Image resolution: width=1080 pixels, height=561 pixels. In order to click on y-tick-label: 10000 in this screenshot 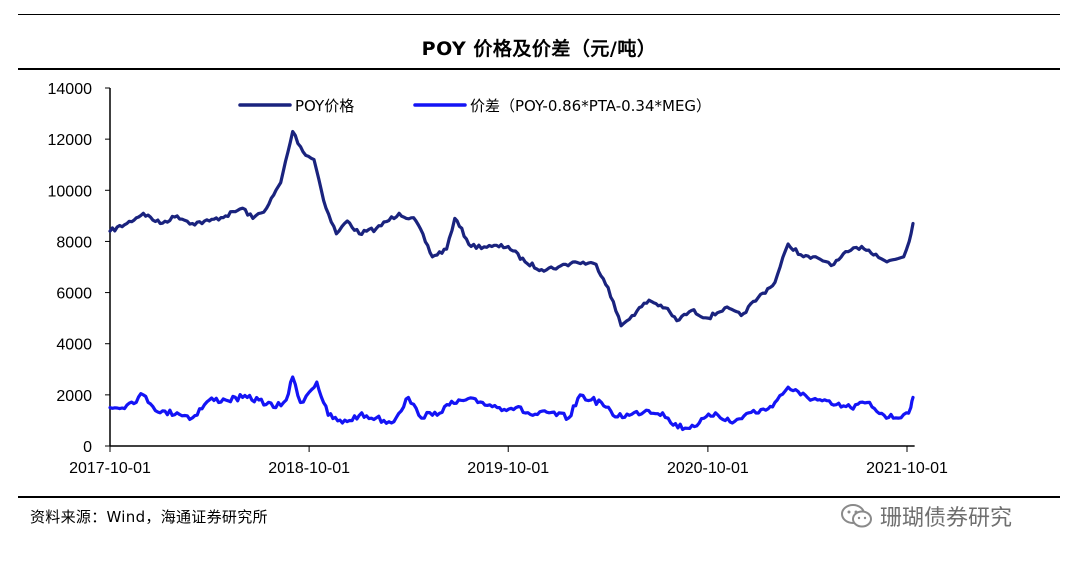, I will do `click(70, 191)`.